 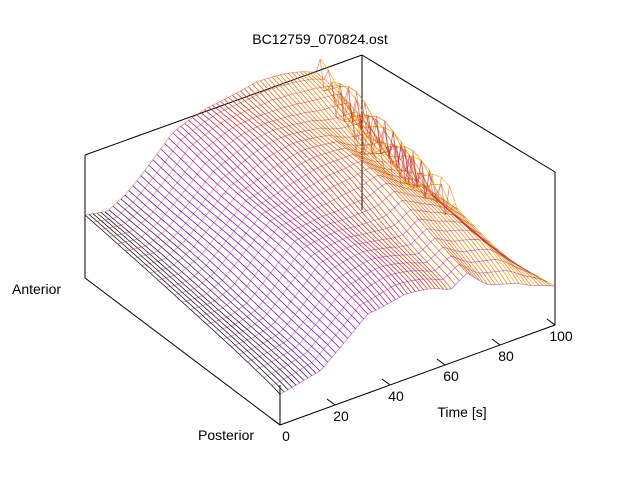 What do you see at coordinates (286, 436) in the screenshot?
I see `x-tick-label: 0` at bounding box center [286, 436].